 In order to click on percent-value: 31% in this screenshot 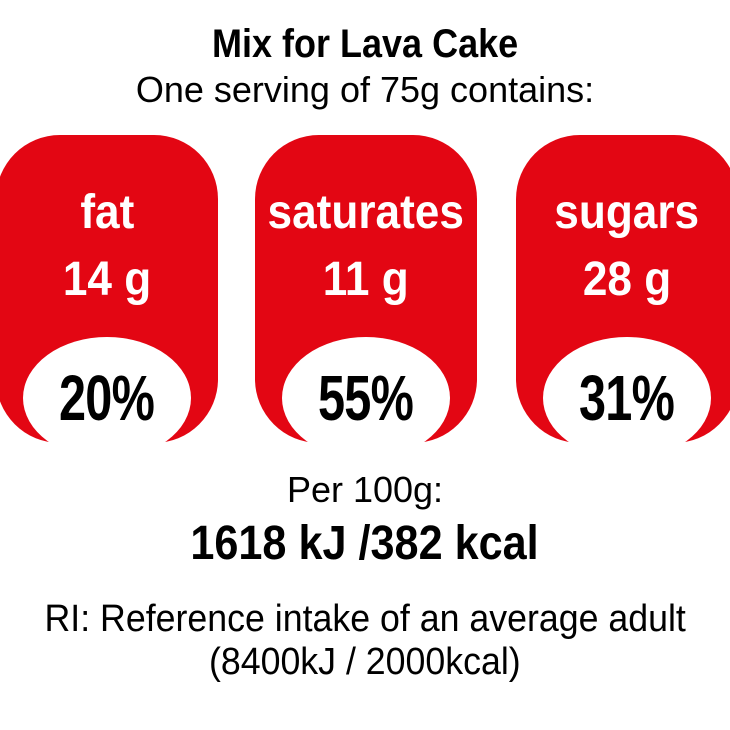, I will do `click(627, 398)`.